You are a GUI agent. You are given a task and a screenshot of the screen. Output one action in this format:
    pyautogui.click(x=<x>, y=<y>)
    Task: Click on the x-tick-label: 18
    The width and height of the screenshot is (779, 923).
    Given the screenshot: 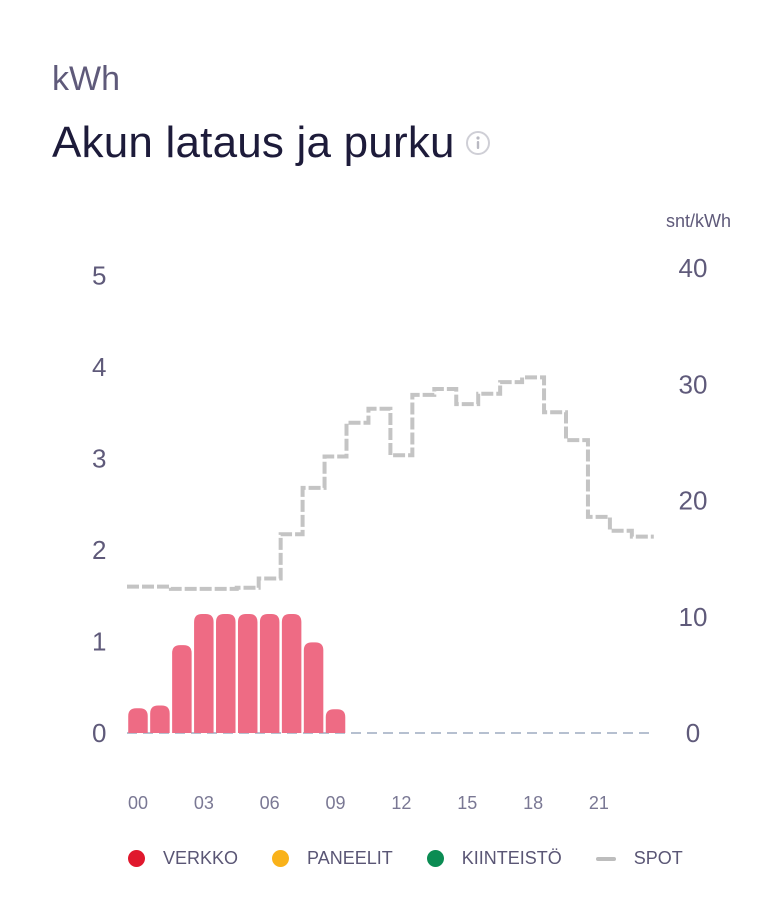 What is the action you would take?
    pyautogui.click(x=533, y=803)
    